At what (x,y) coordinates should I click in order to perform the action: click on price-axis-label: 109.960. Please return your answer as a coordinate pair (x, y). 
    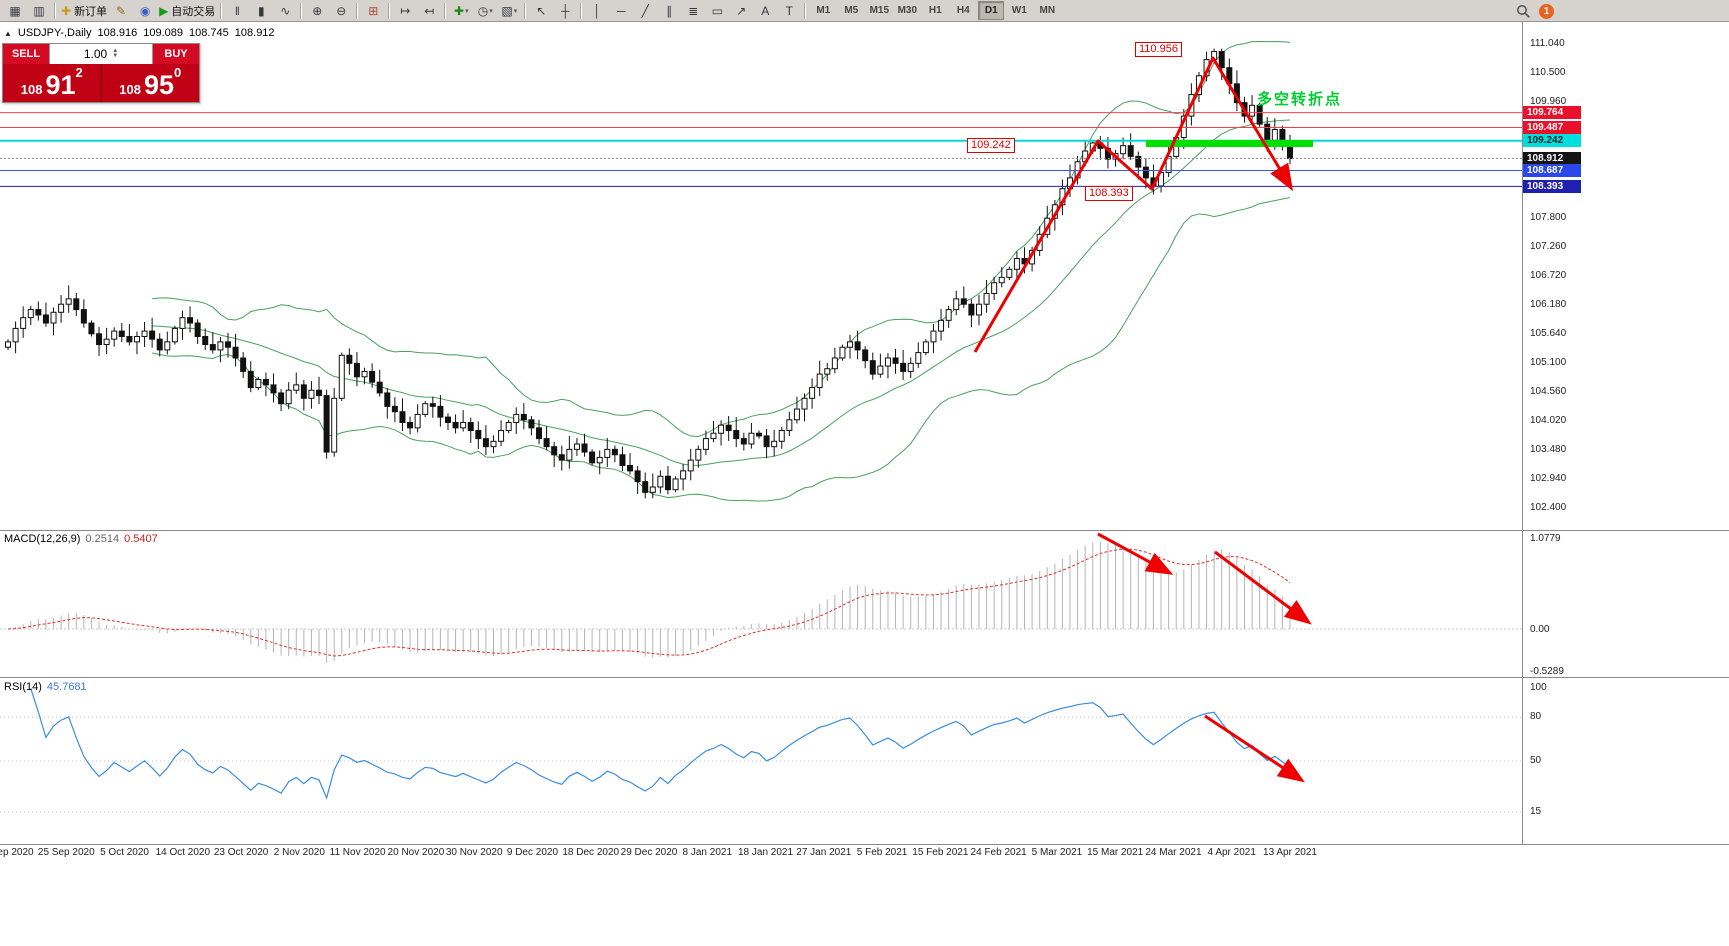
    Looking at the image, I should click on (1548, 102).